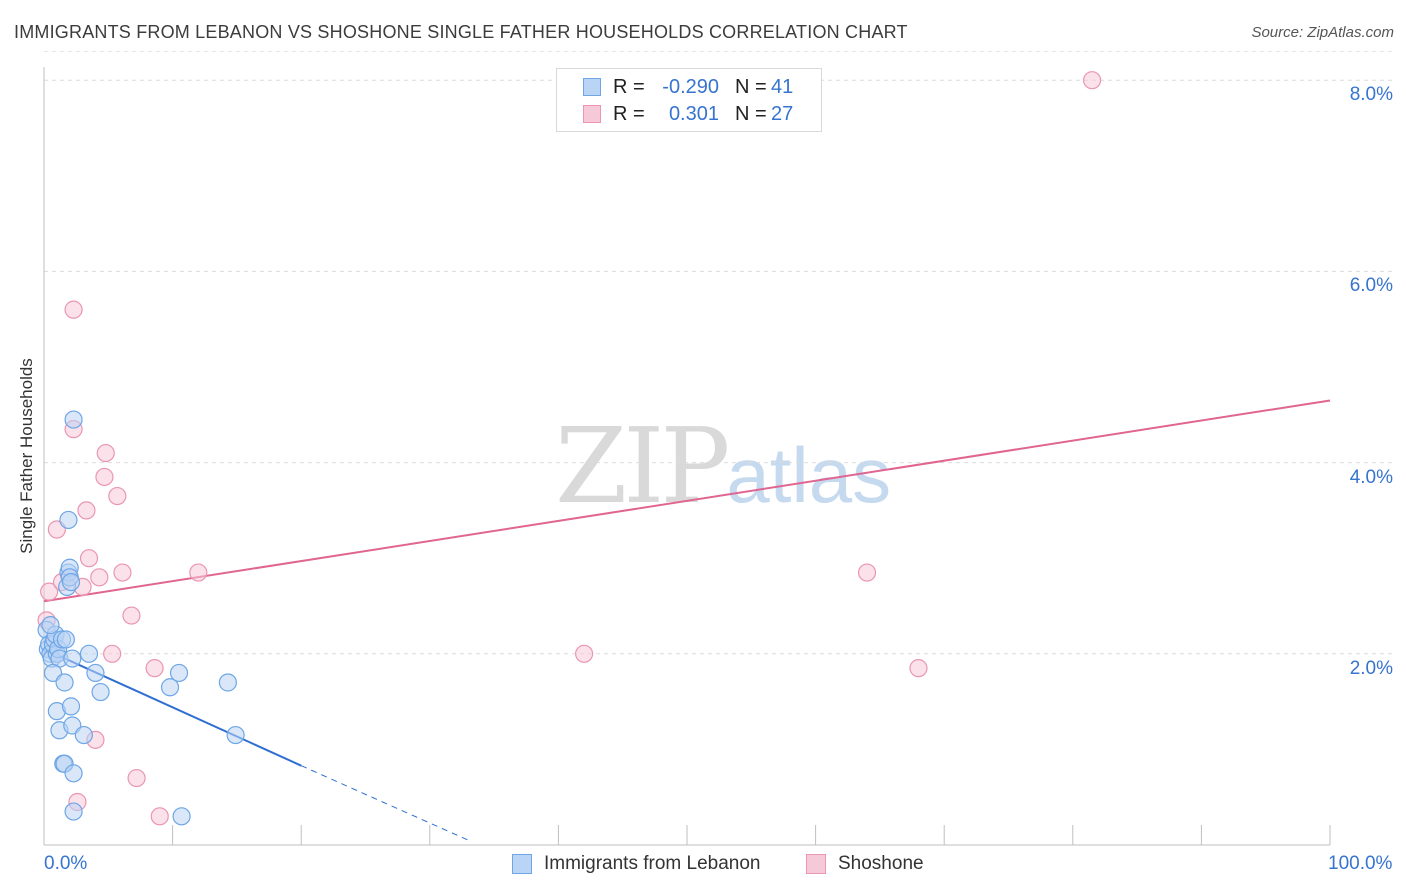  I want to click on stats-r-value: -0.290, so click(690, 87).